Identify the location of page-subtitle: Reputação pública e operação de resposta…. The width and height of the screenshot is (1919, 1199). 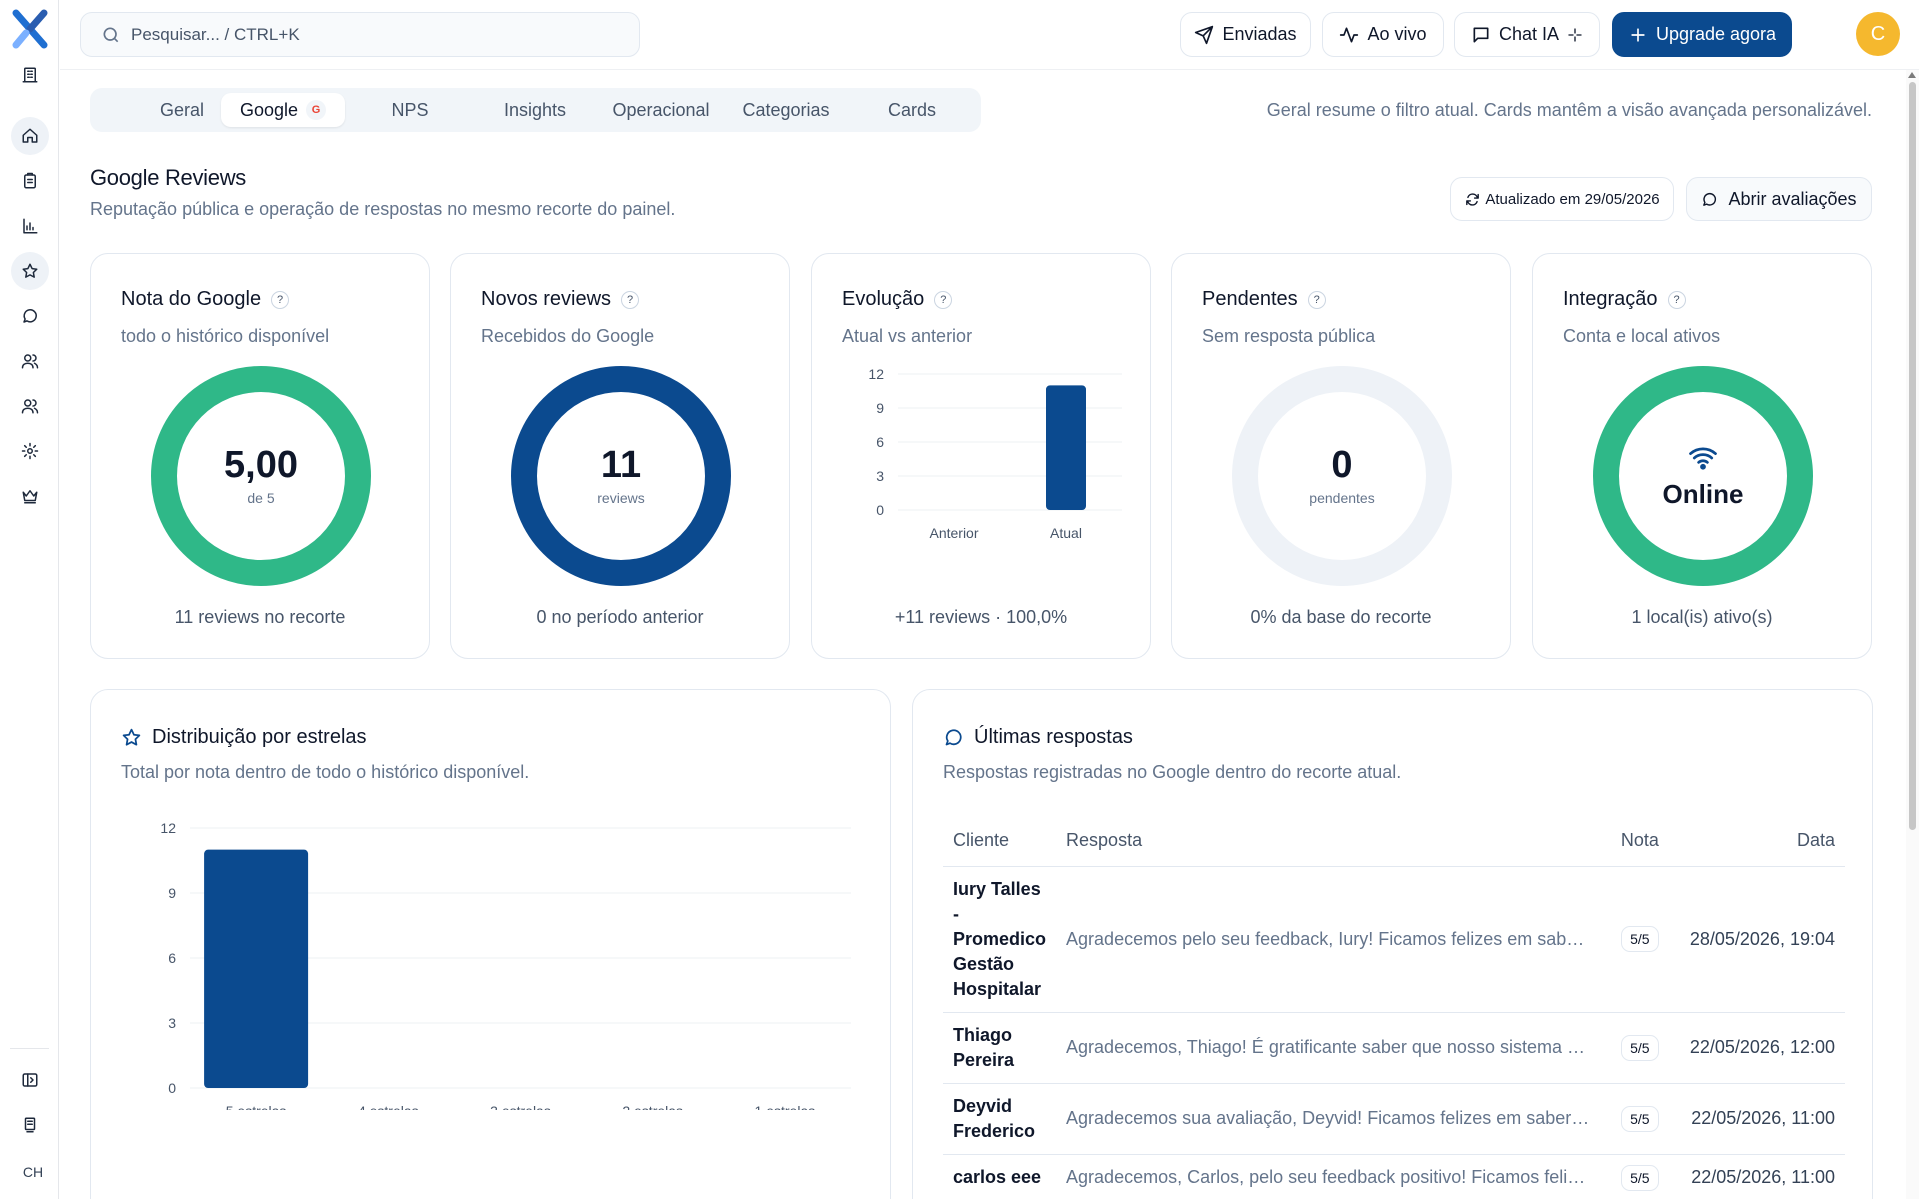
(383, 209).